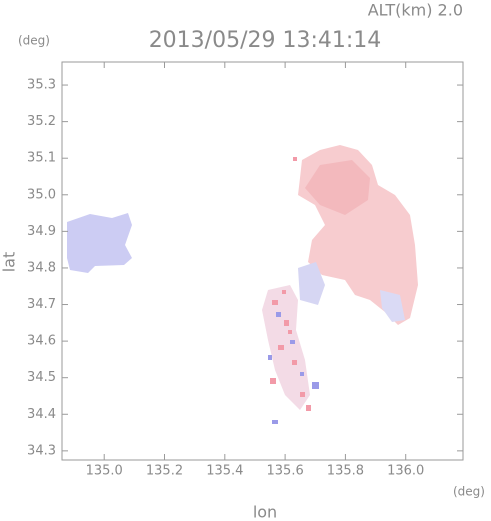  Describe the element at coordinates (265, 512) in the screenshot. I see `x-axis-label: lon` at that location.